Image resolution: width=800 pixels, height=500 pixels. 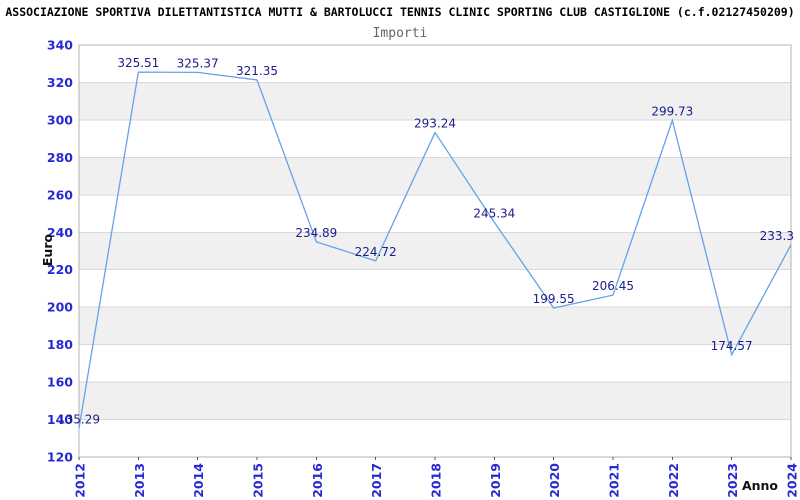 What do you see at coordinates (760, 485) in the screenshot?
I see `x-axis-title-anno: Anno` at bounding box center [760, 485].